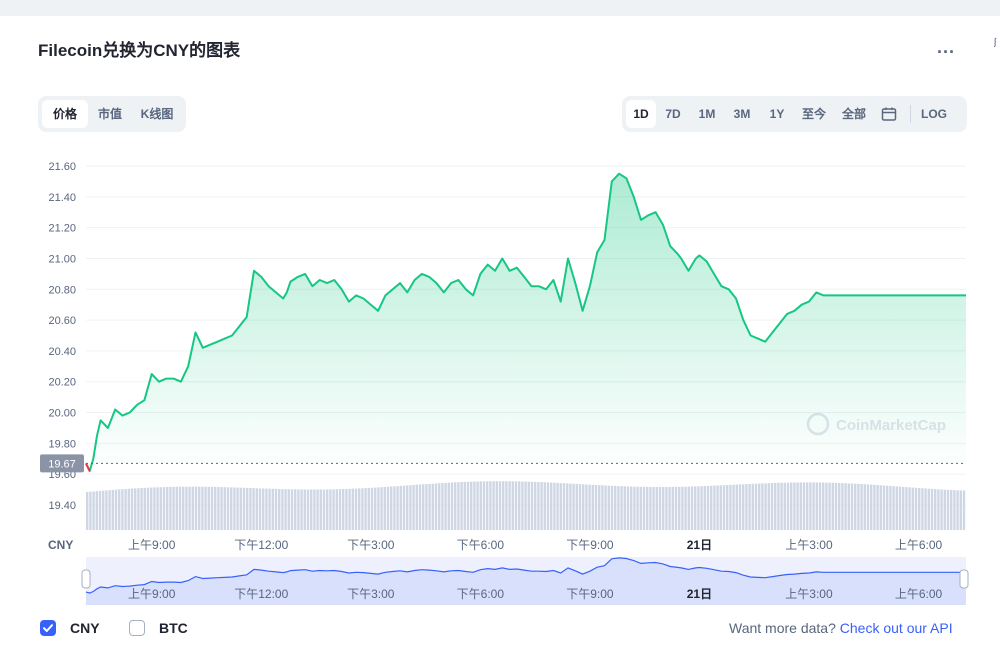 The height and width of the screenshot is (650, 1000). What do you see at coordinates (994, 333) in the screenshot?
I see `right-edge` at bounding box center [994, 333].